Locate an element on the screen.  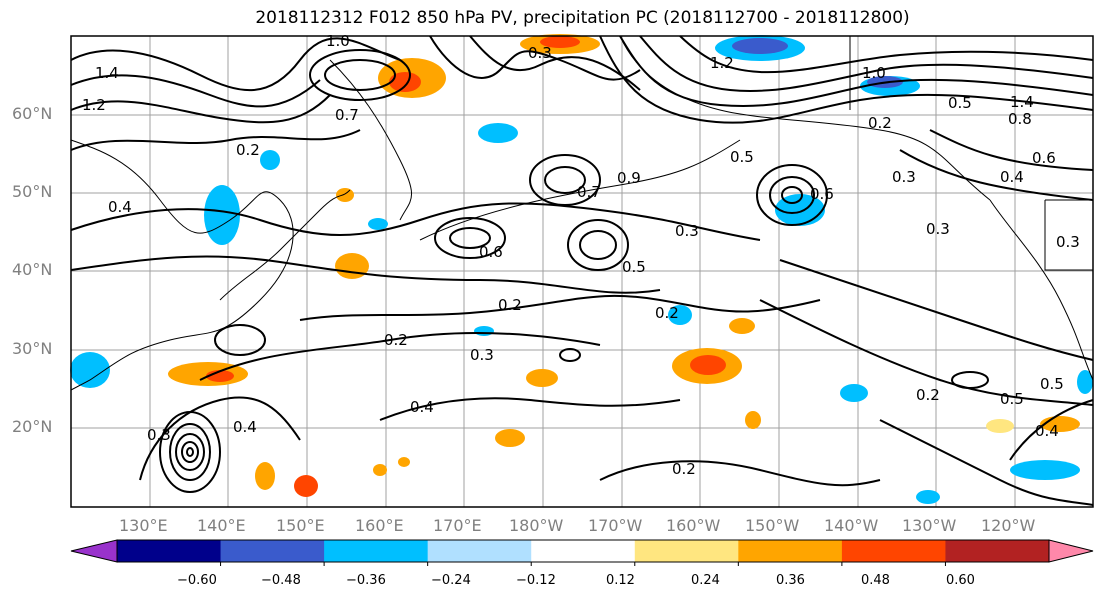
lat-label: 50°N is located at coordinates (32, 191).